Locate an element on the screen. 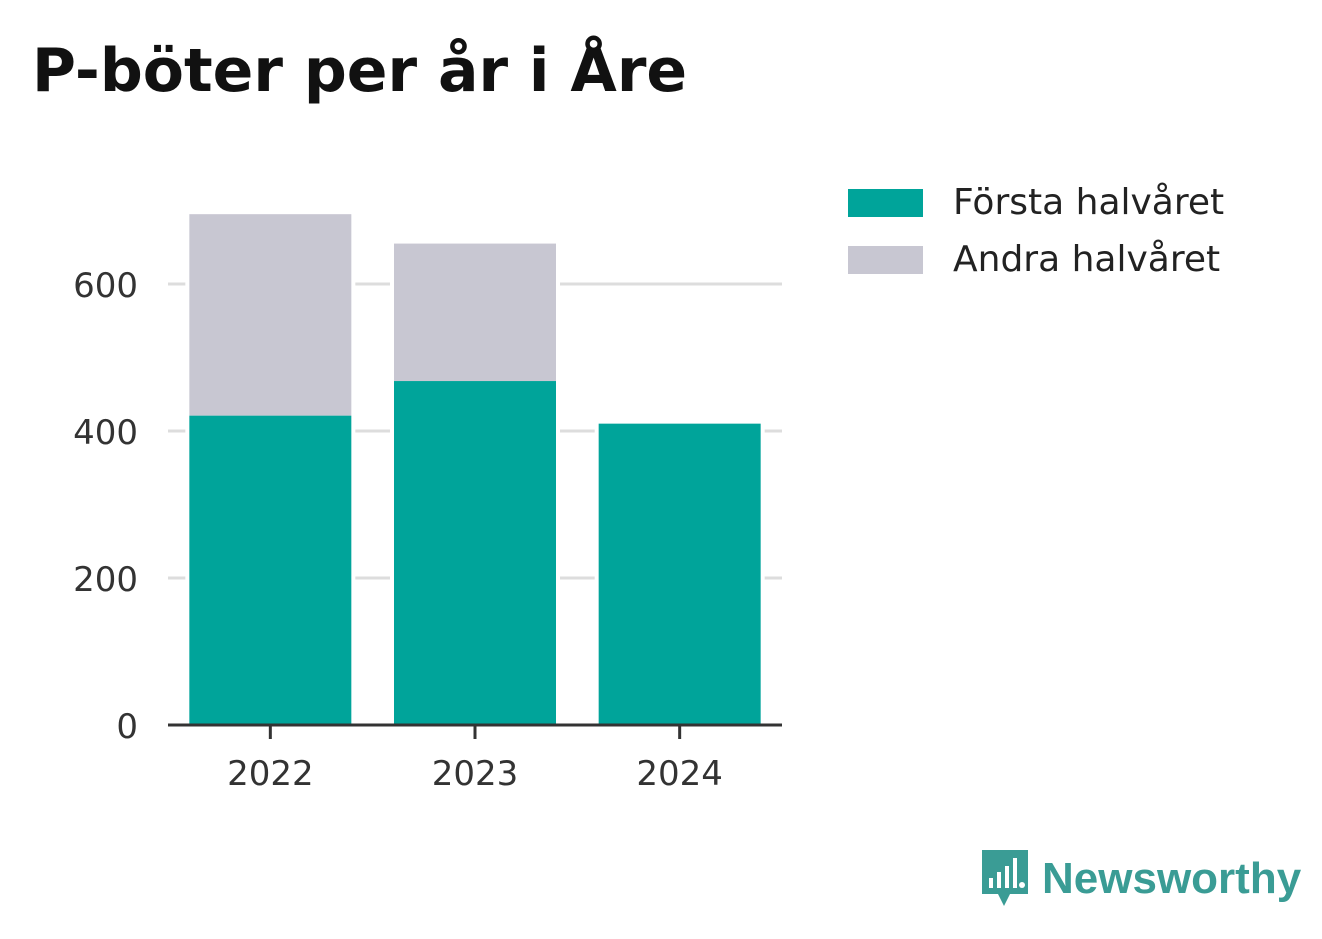  legend-label: Första halvåret is located at coordinates (1089, 202).